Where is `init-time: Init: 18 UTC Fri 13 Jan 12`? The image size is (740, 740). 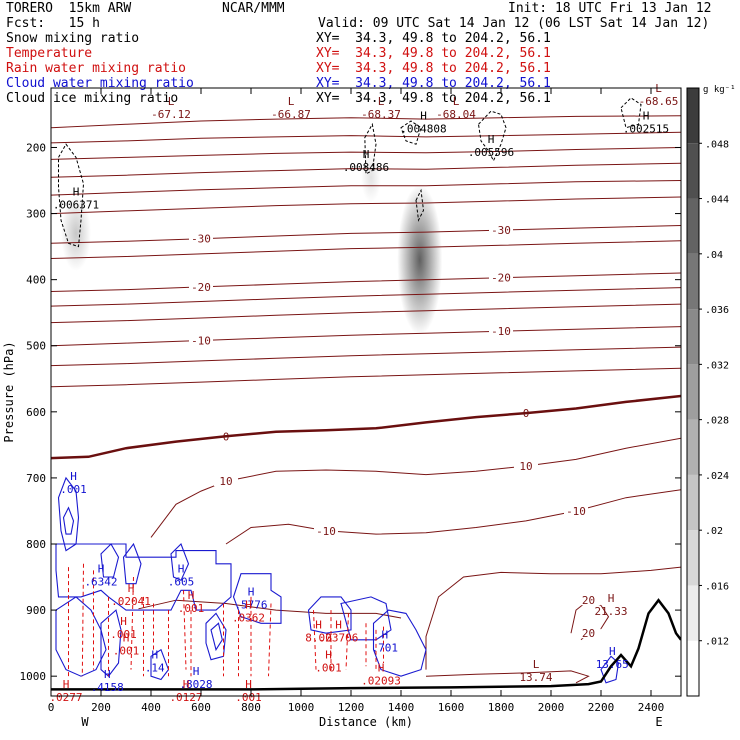
init-time: Init: 18 UTC Fri 13 Jan 12 is located at coordinates (610, 8).